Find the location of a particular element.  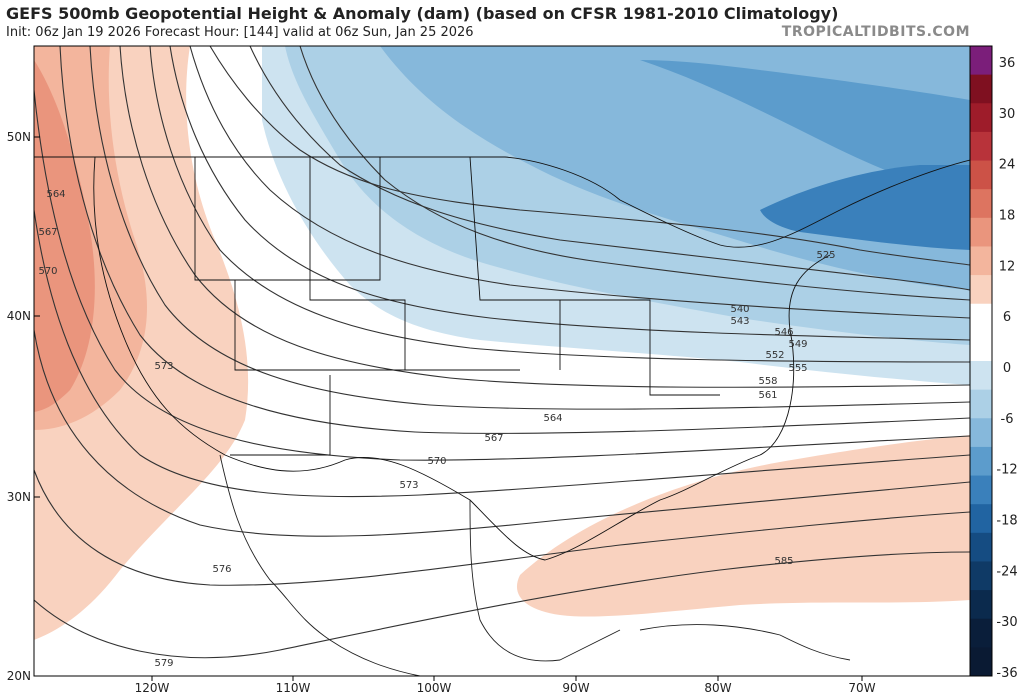

colorbar-tick-label: 30 is located at coordinates (1007, 114).